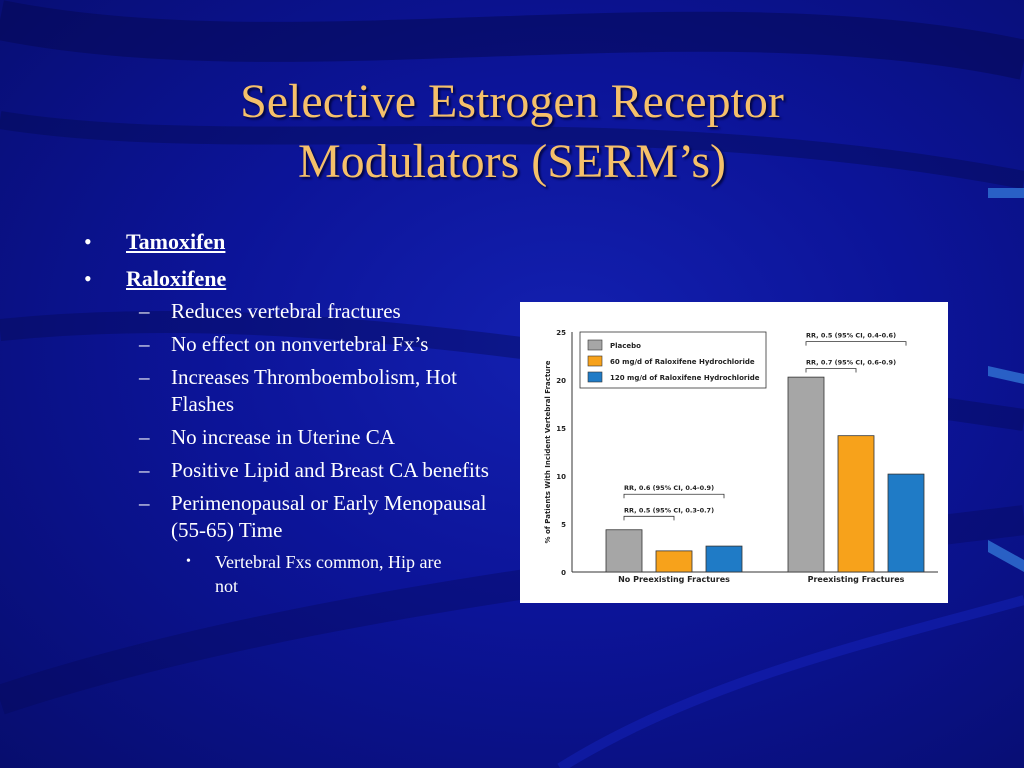 This screenshot has width=1024, height=768. What do you see at coordinates (669, 510) in the screenshot?
I see `rr-annotation: RR, 0.5 (95% CI, 0.3-0.7)` at bounding box center [669, 510].